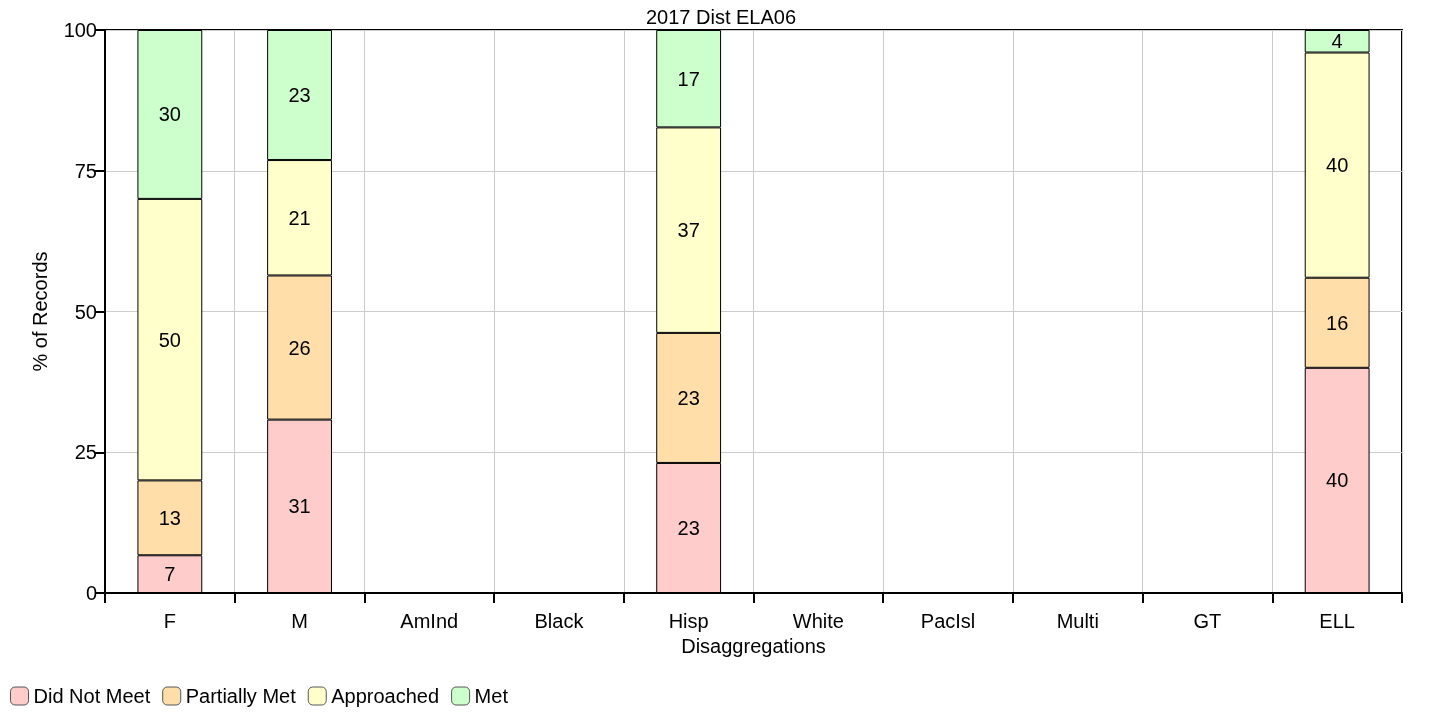  I want to click on y-tick-label: 75, so click(85, 170).